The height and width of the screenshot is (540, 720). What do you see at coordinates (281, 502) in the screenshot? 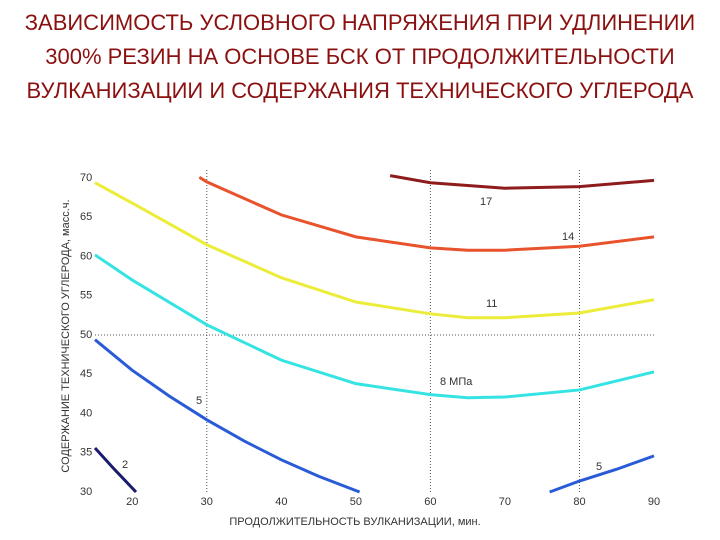
I see `x-tick-label: 40` at bounding box center [281, 502].